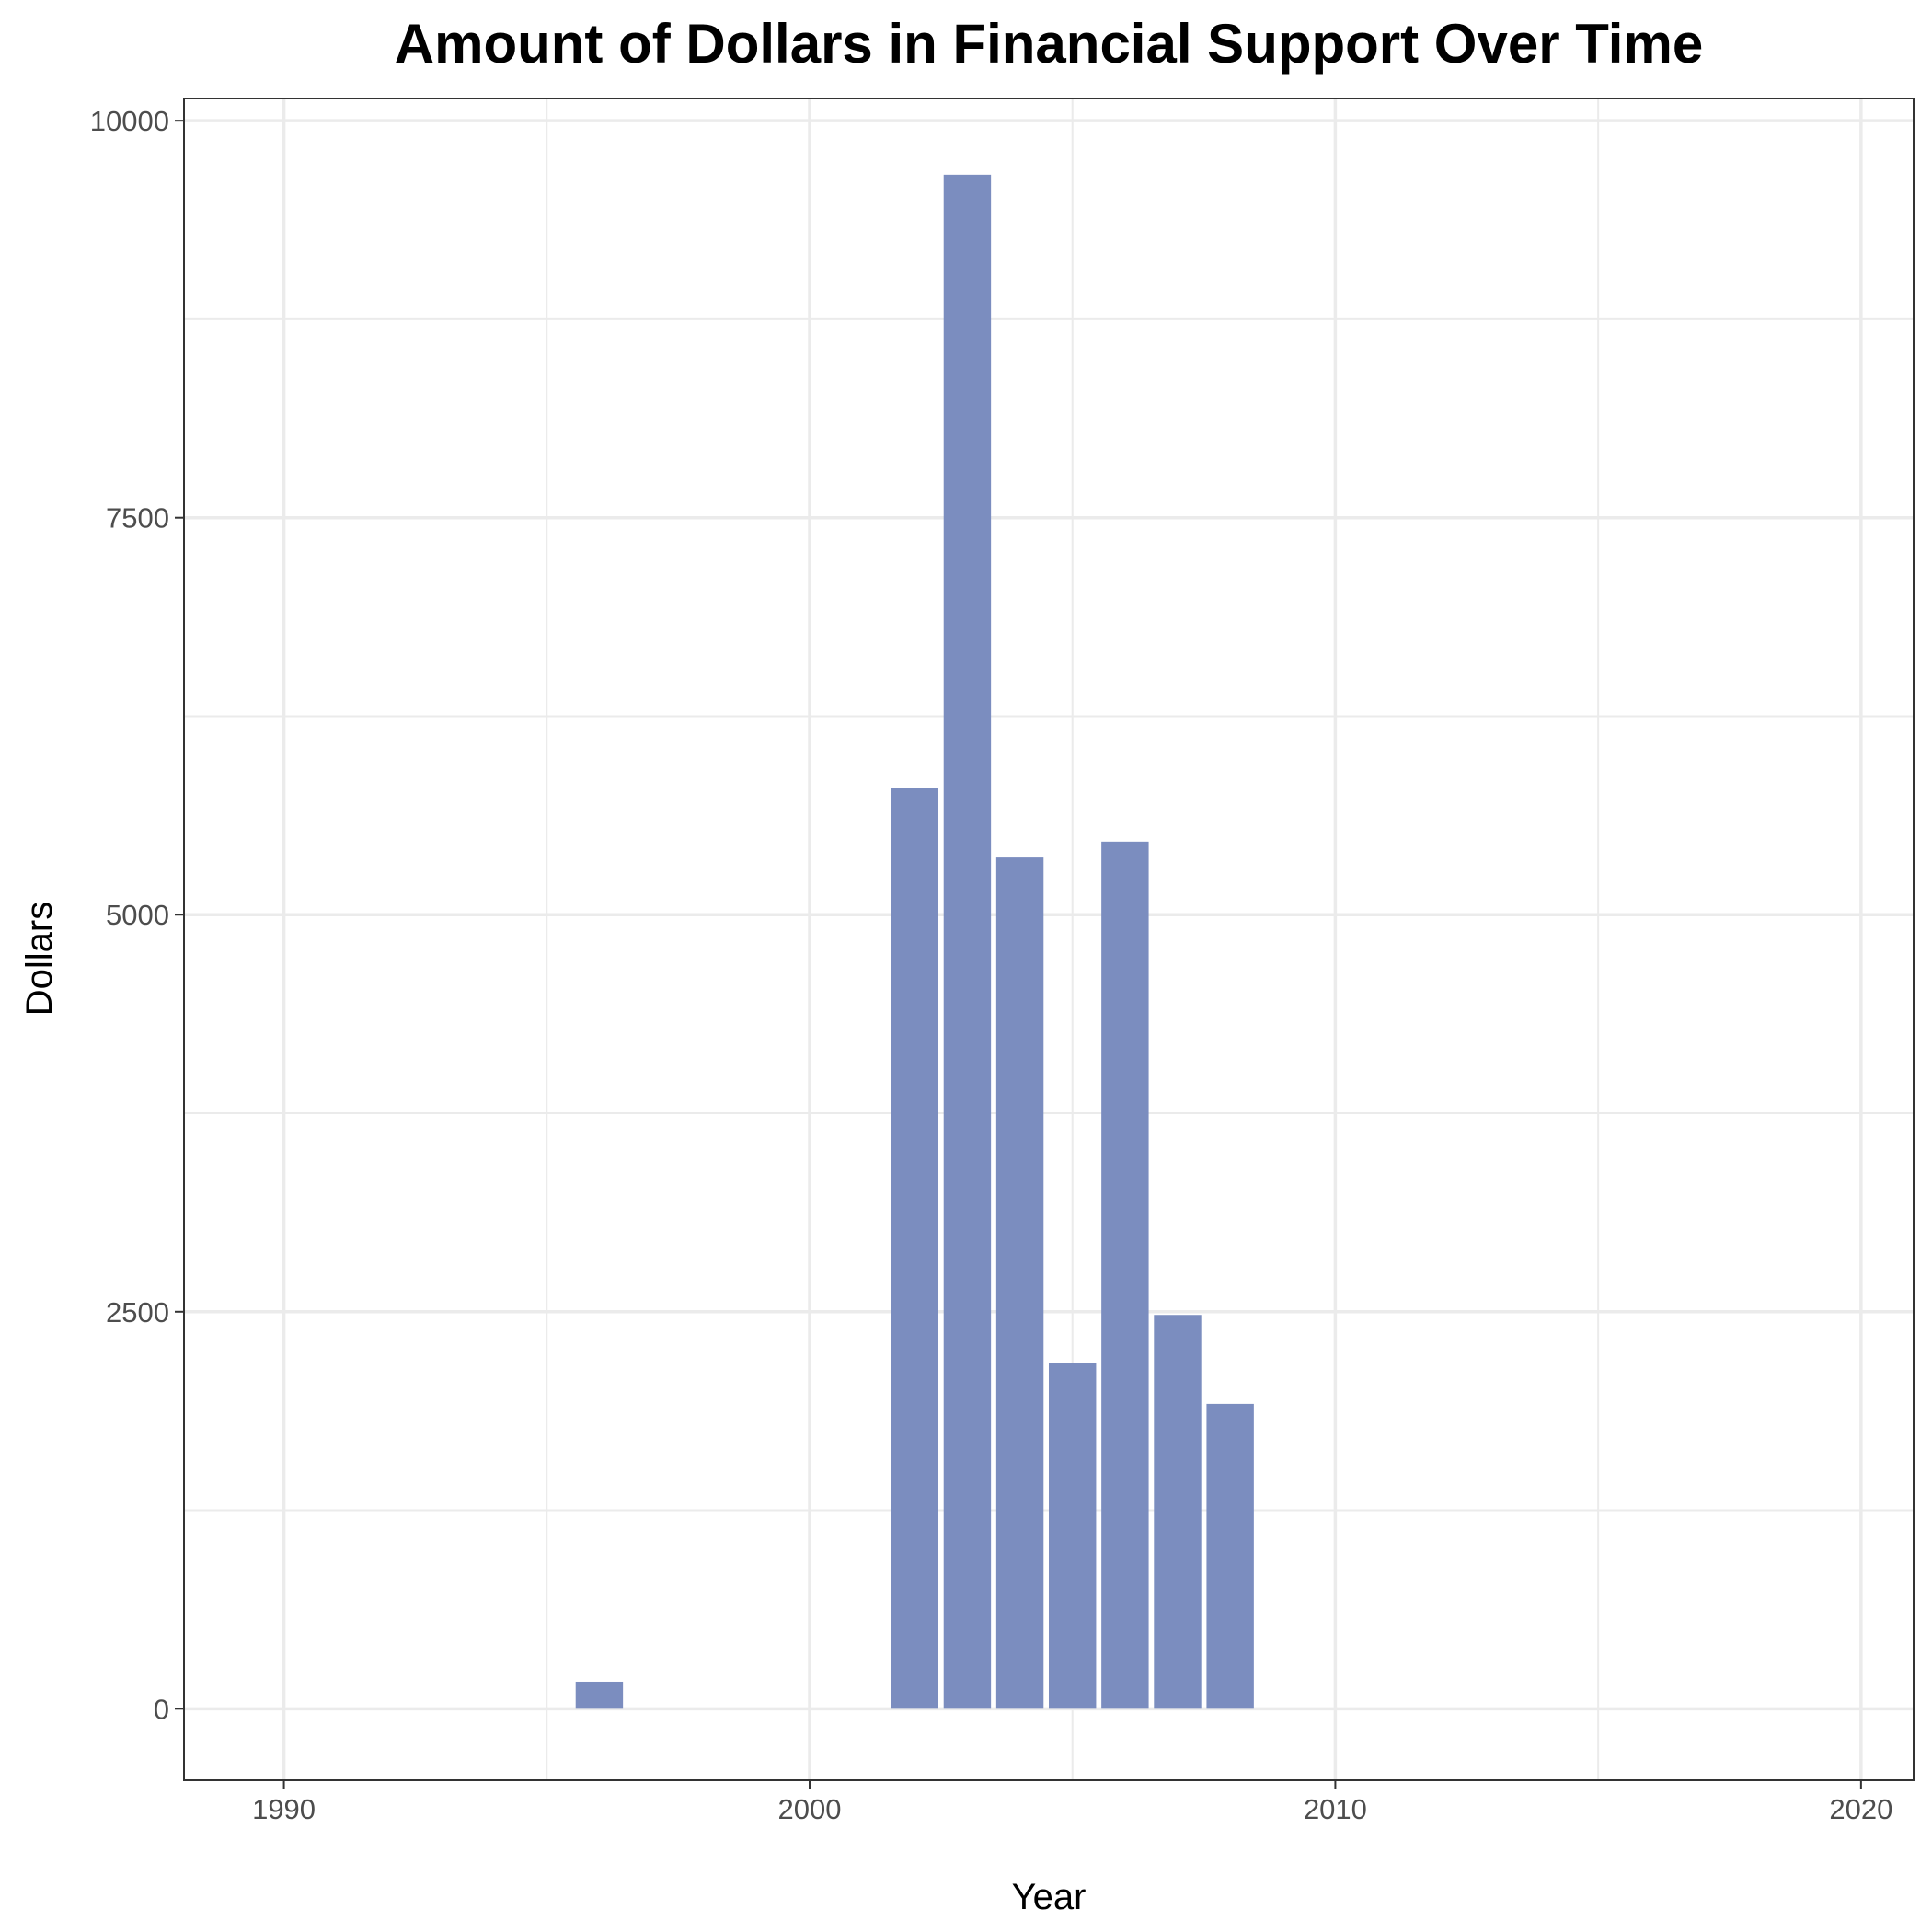 The image size is (1932, 1932). I want to click on x-tick-label: 2020, so click(1860, 1809).